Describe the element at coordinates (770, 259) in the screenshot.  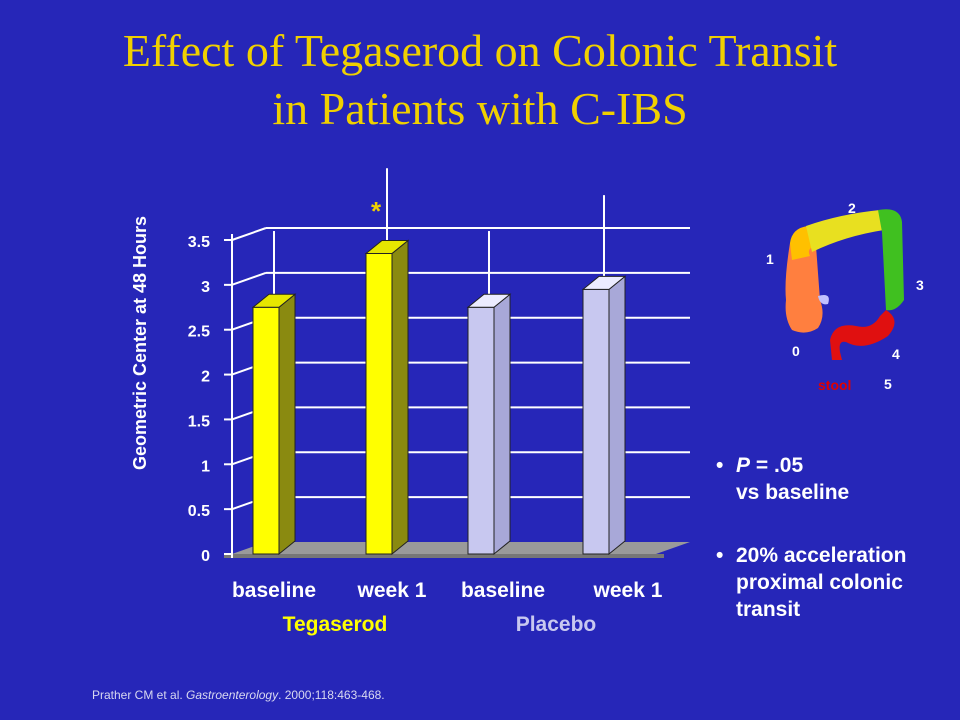
I see `colon-segment-number: 1` at that location.